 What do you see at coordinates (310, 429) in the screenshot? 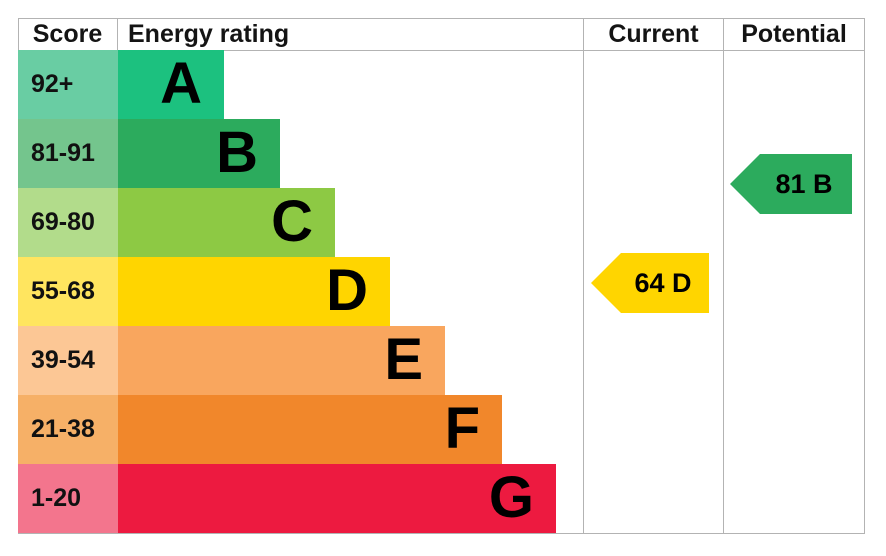
I see `band-f-bar: F` at bounding box center [310, 429].